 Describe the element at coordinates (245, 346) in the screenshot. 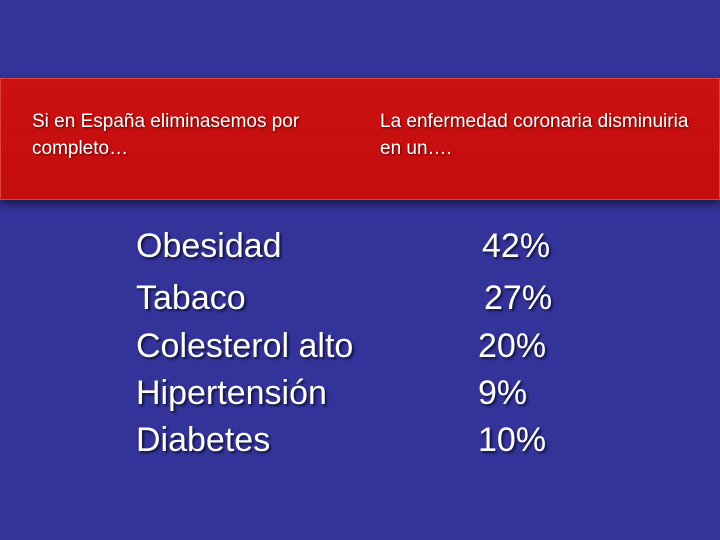

I see `factor-label-colesterol: Colesterol alto` at that location.